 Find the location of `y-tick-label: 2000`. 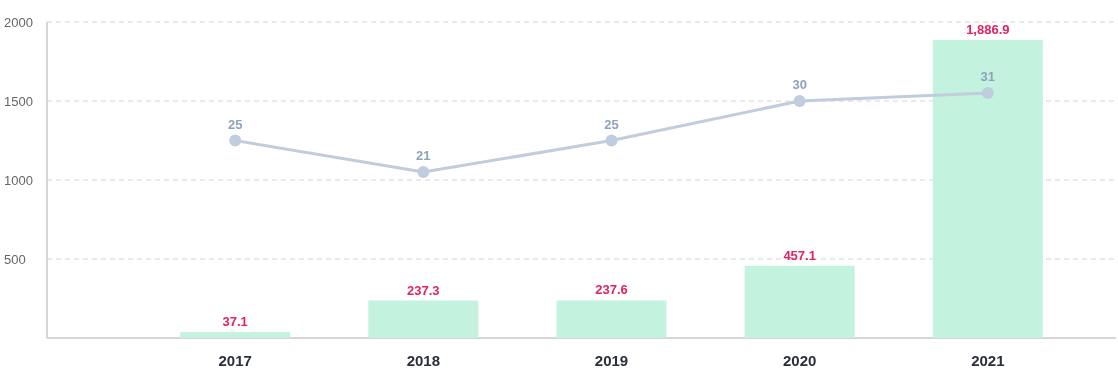

y-tick-label: 2000 is located at coordinates (18, 22).